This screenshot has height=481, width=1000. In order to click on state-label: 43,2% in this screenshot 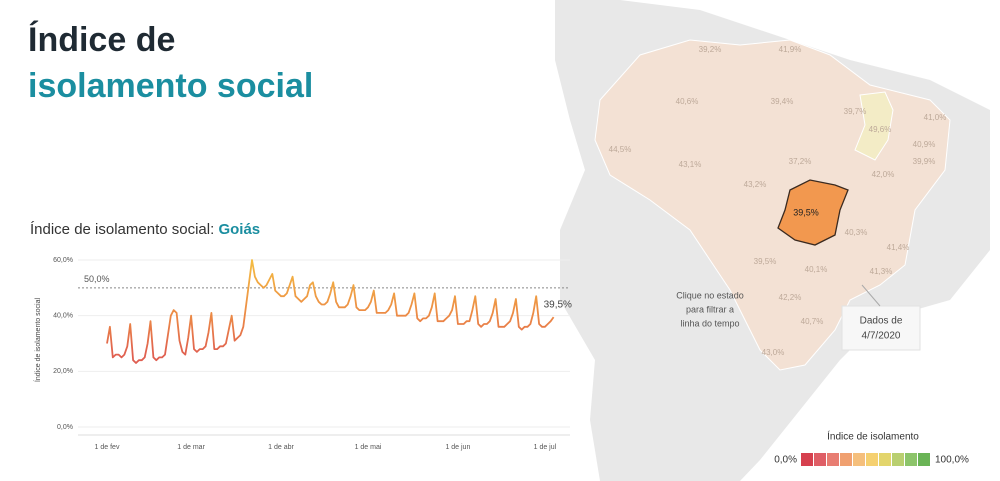, I will do `click(755, 184)`.